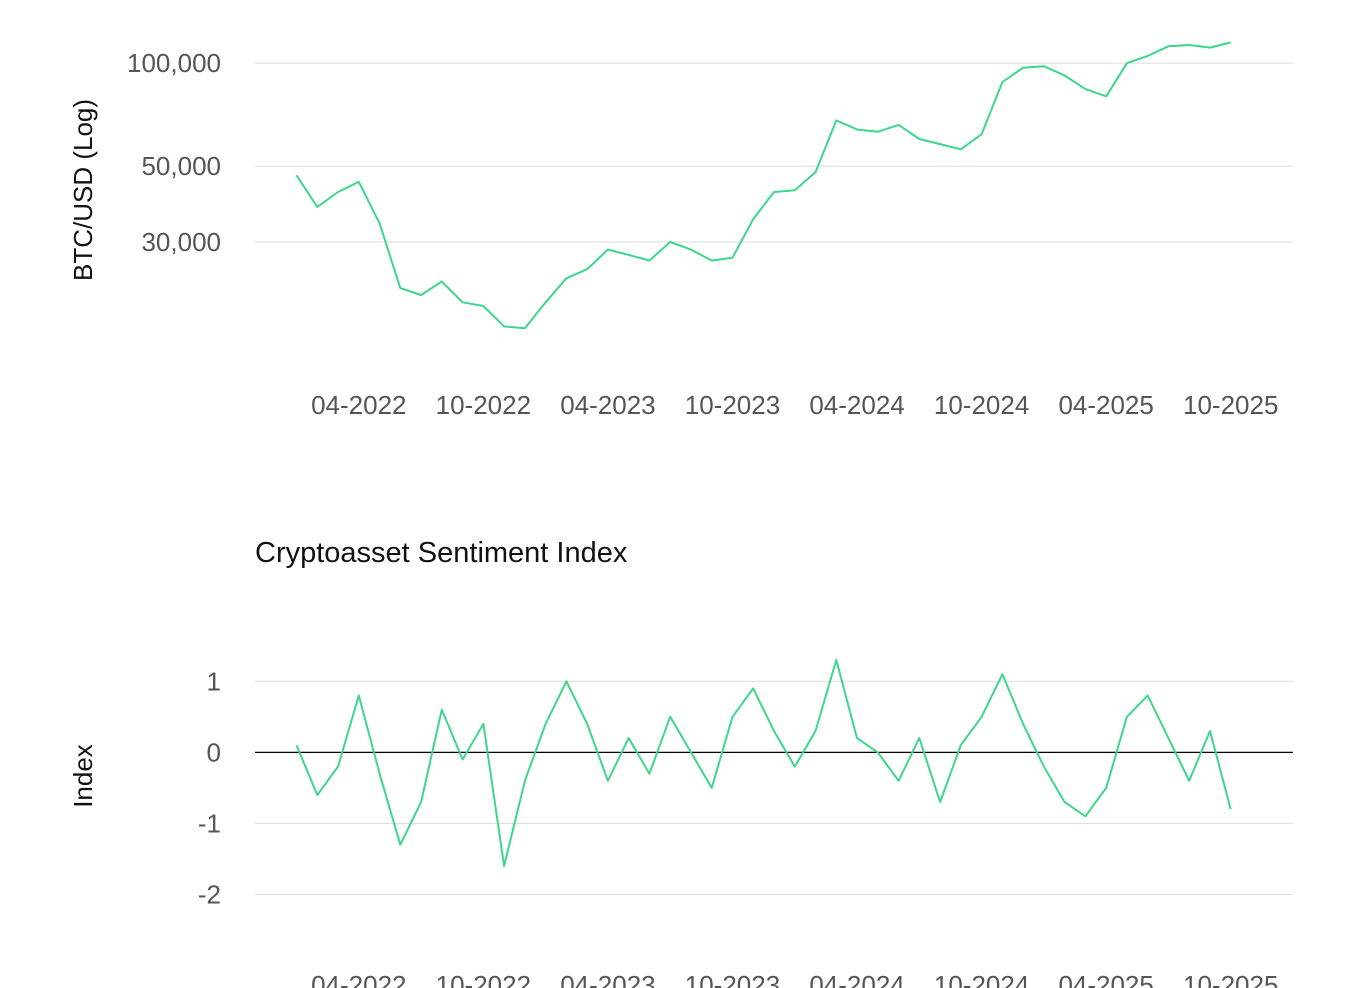 This screenshot has height=988, width=1363. What do you see at coordinates (83, 190) in the screenshot?
I see `btc-y-axis-title: BTC/USD (Log)` at bounding box center [83, 190].